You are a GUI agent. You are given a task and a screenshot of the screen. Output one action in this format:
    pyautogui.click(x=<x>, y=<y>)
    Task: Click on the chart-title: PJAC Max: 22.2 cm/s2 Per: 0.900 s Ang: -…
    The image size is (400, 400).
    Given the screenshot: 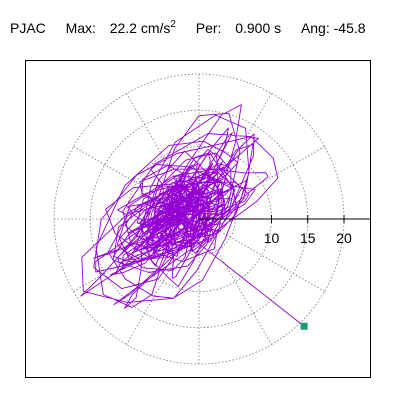 What is the action you would take?
    pyautogui.click(x=188, y=31)
    